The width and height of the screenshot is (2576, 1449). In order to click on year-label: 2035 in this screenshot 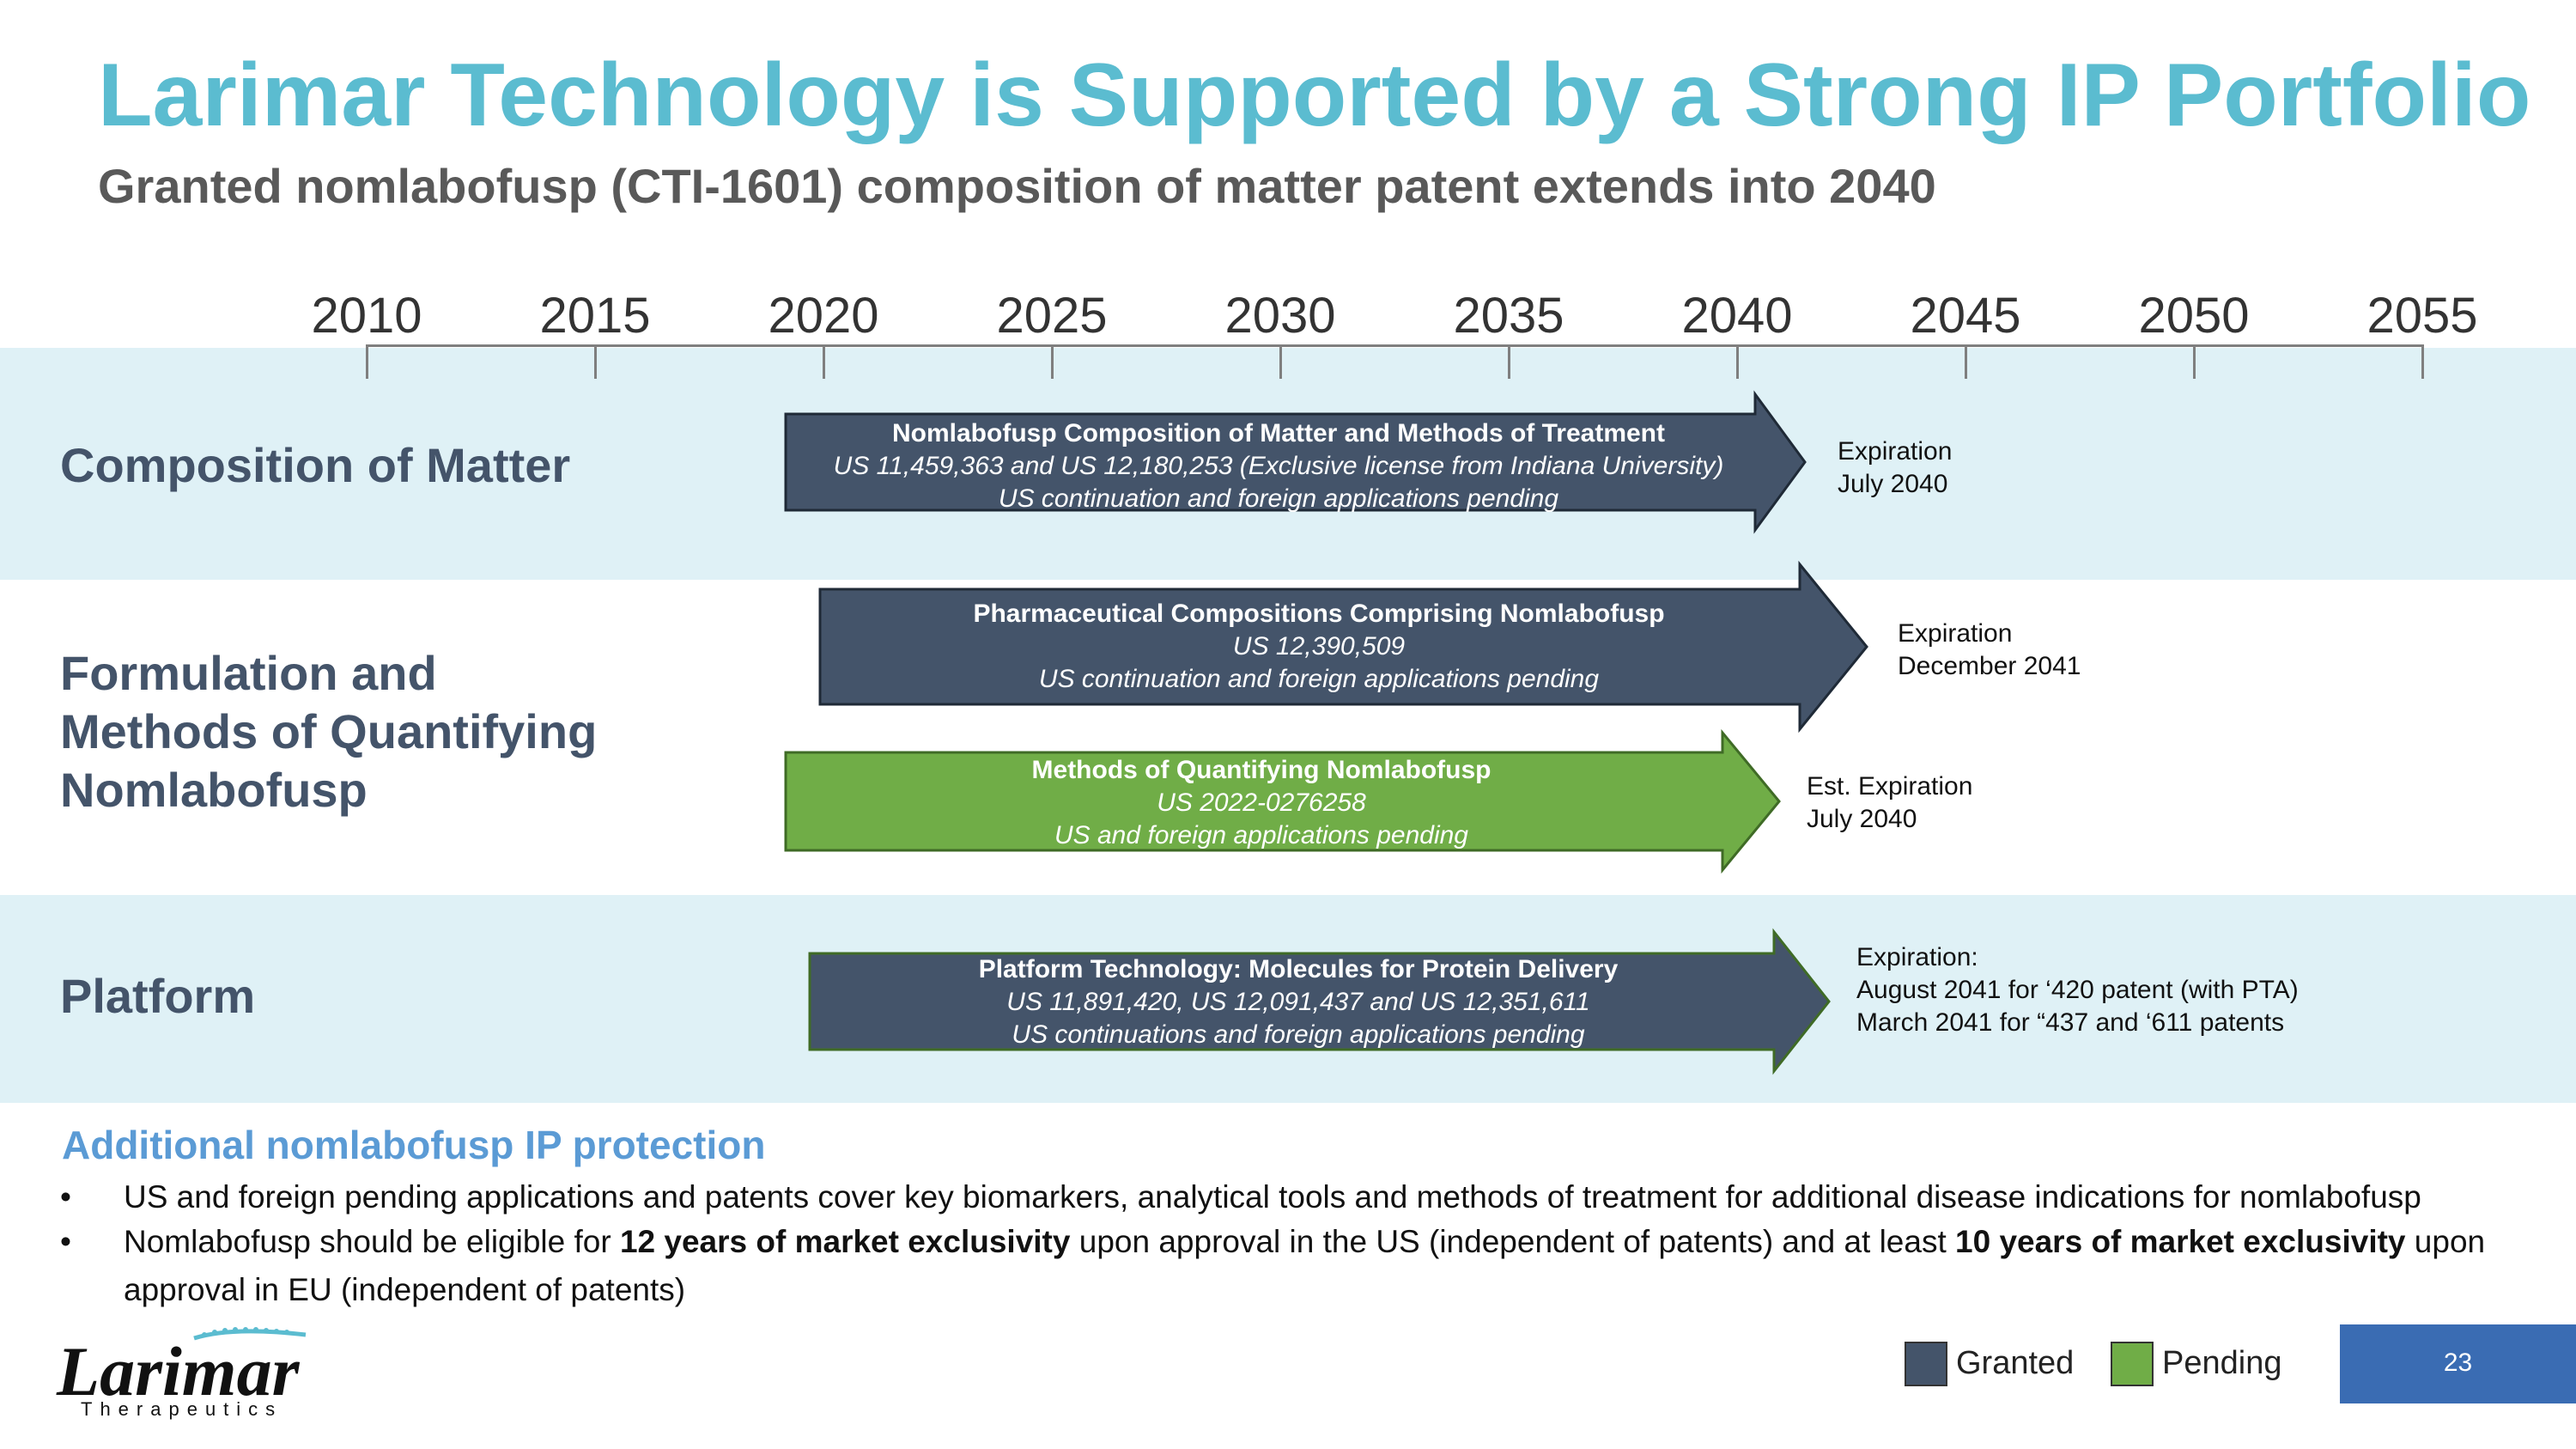, I will do `click(1508, 316)`.